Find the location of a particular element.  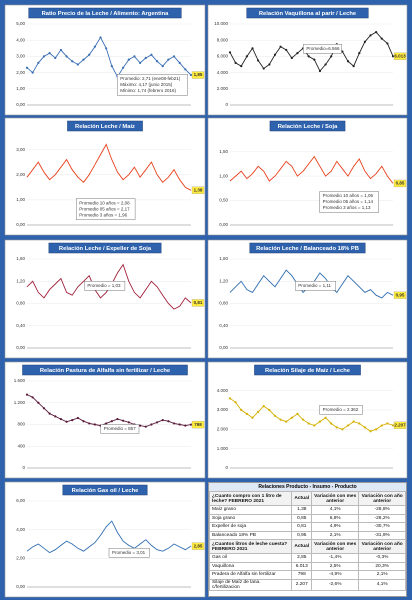

y-tick-label: 1.200 is located at coordinates (20, 402).